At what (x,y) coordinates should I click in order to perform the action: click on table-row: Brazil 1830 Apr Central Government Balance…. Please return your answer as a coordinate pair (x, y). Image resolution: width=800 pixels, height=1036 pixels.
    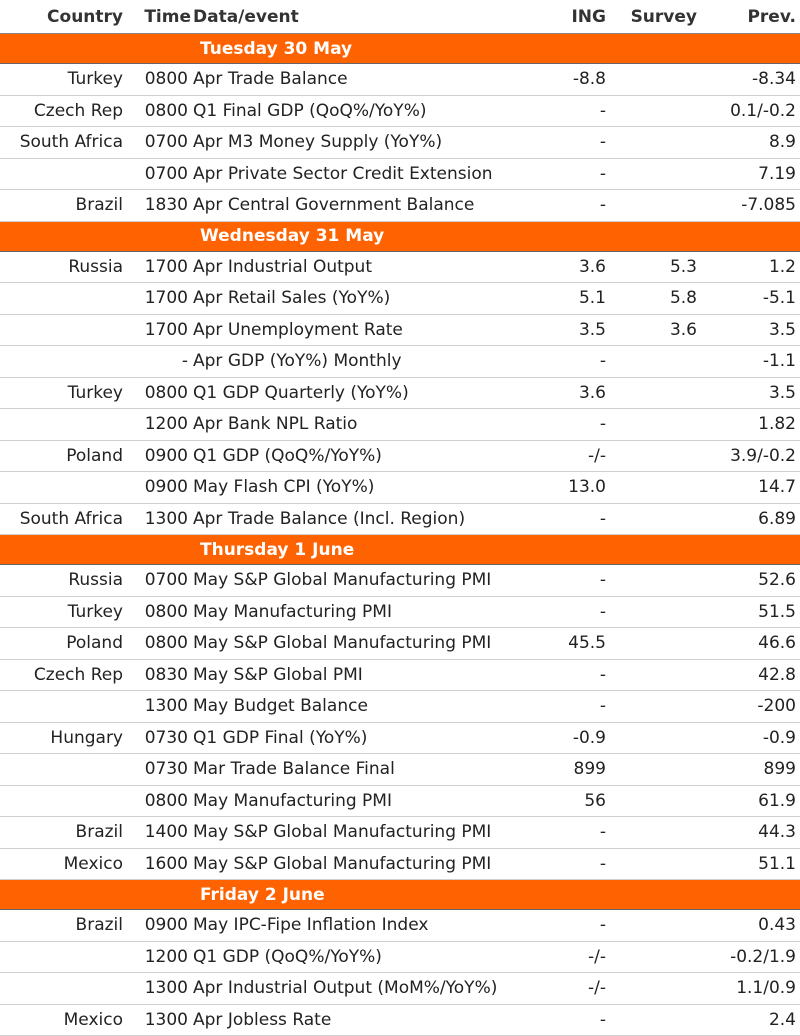
    Looking at the image, I should click on (400, 205).